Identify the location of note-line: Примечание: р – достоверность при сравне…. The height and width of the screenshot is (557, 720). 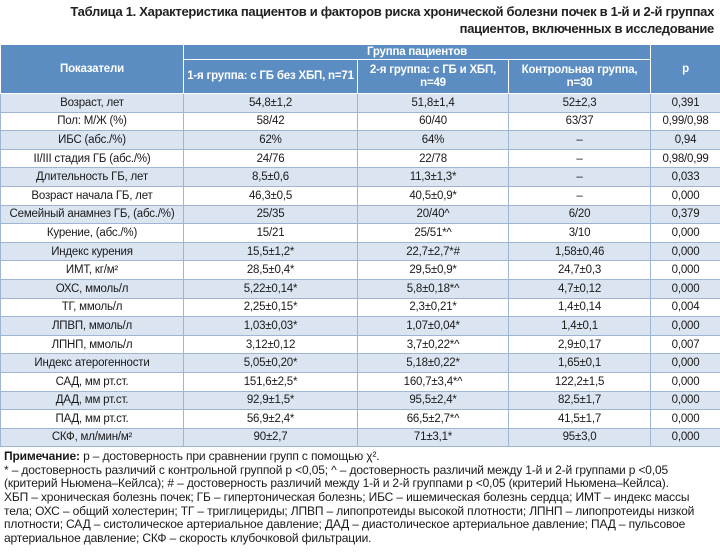
(360, 456).